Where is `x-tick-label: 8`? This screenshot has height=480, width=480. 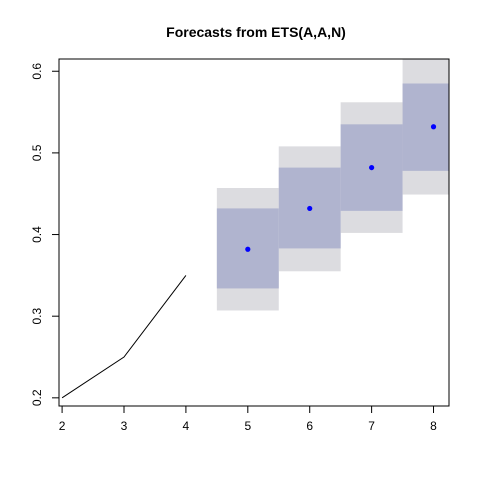 x-tick-label: 8 is located at coordinates (433, 426).